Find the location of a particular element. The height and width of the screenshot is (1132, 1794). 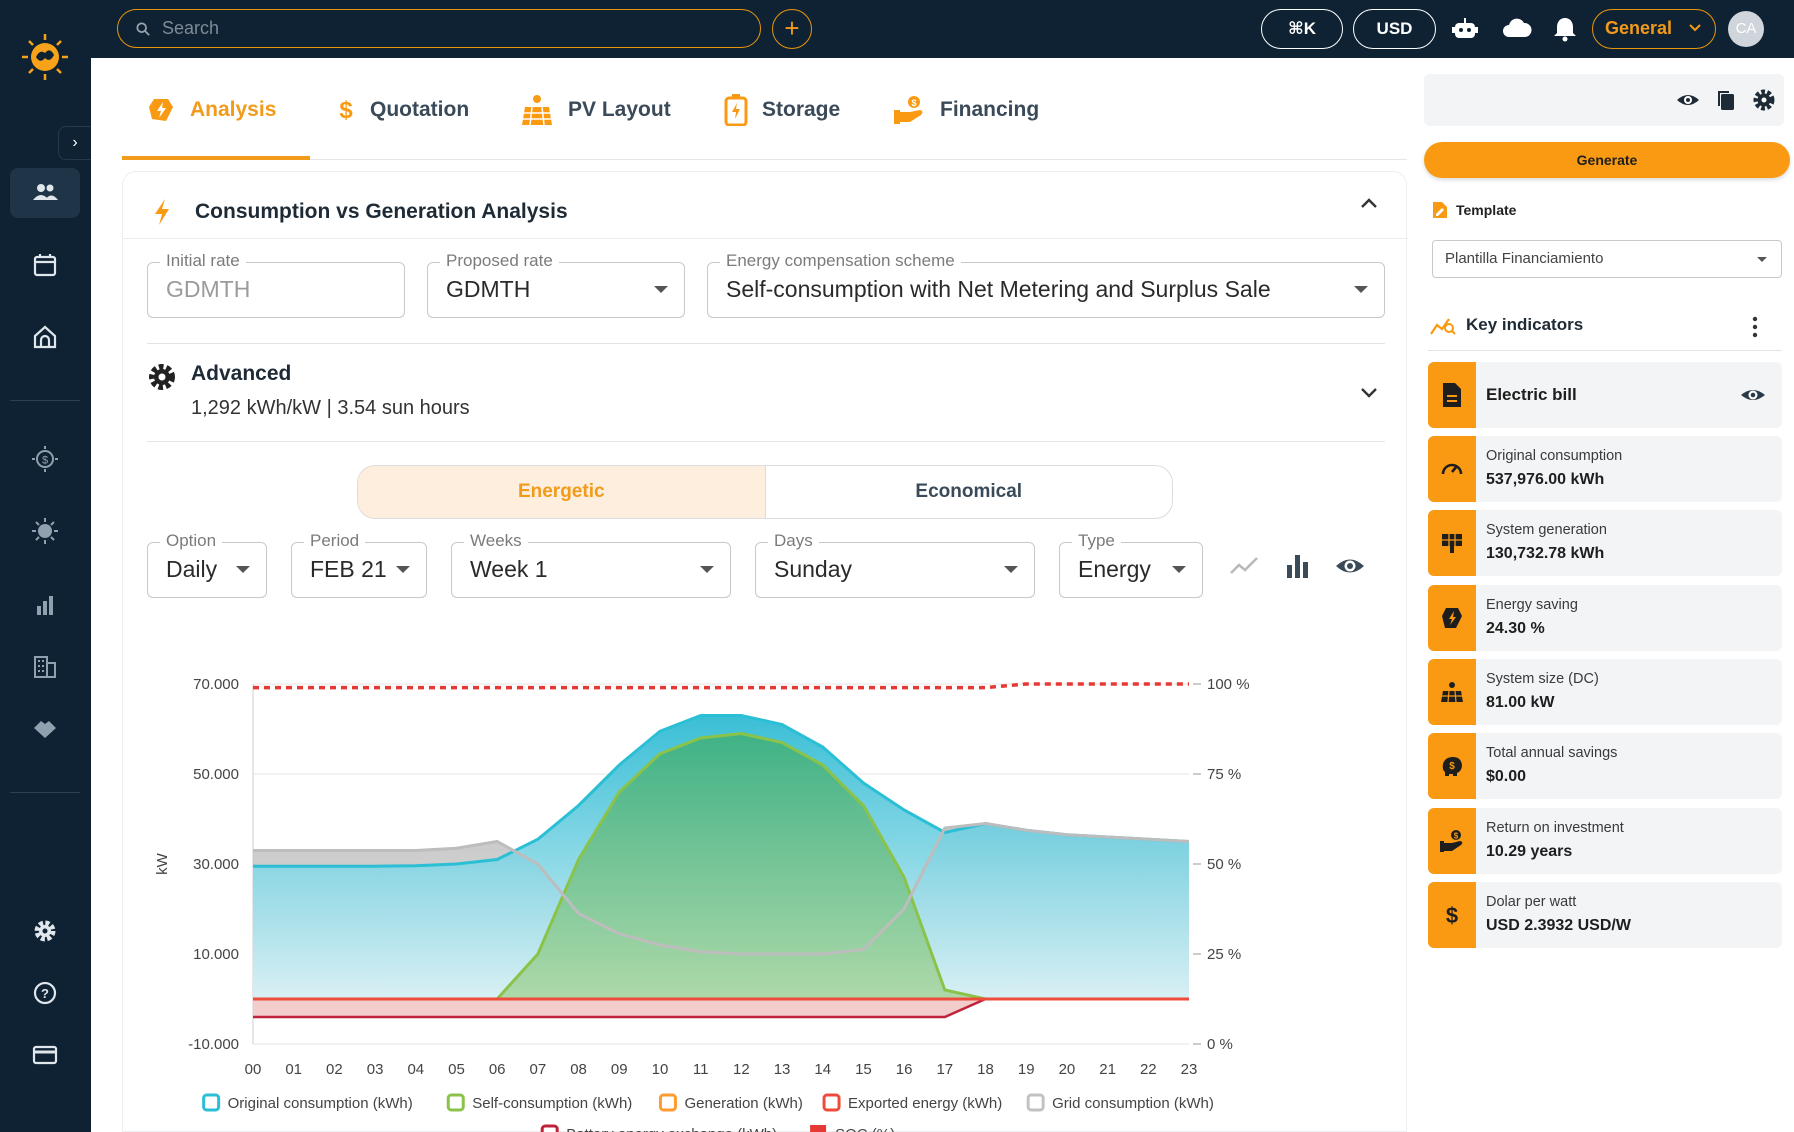

command-shortcut-button: ⌘K is located at coordinates (1302, 29).